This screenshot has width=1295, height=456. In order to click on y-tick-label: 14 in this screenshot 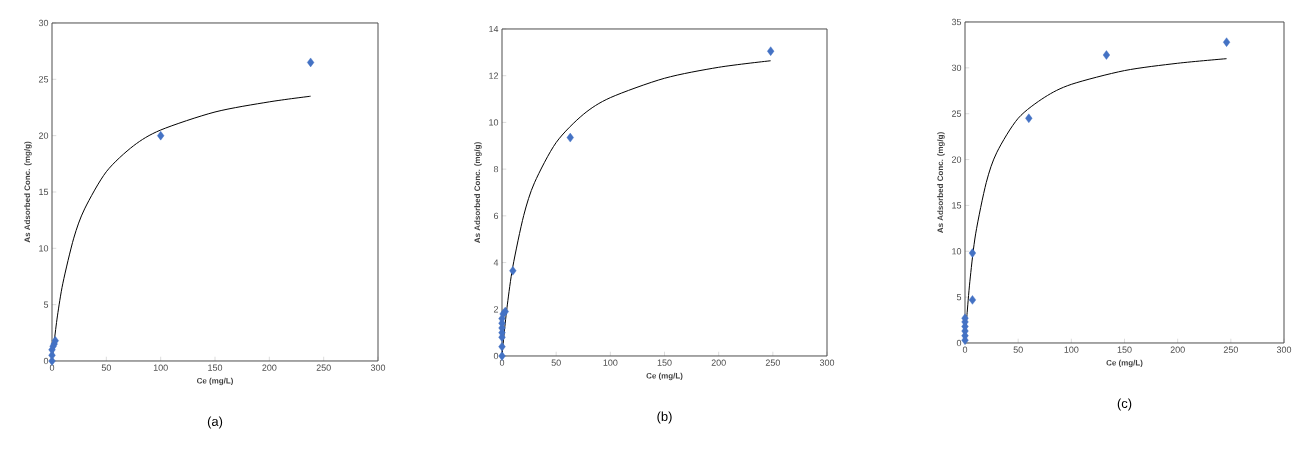, I will do `click(494, 29)`.